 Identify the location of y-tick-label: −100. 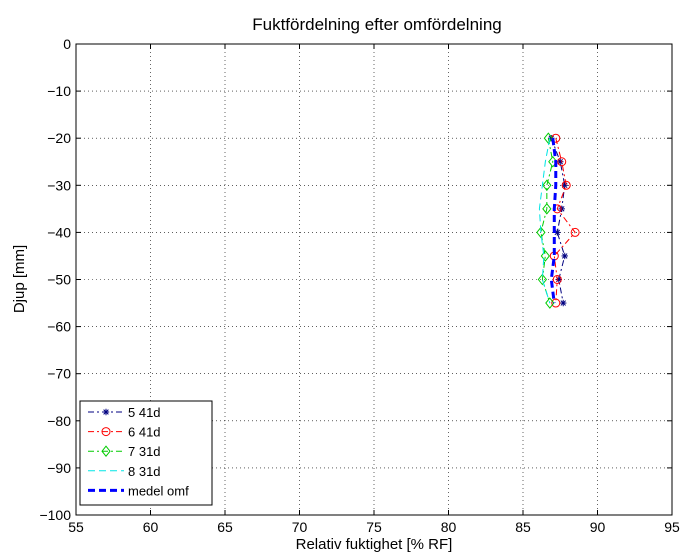
(55, 515).